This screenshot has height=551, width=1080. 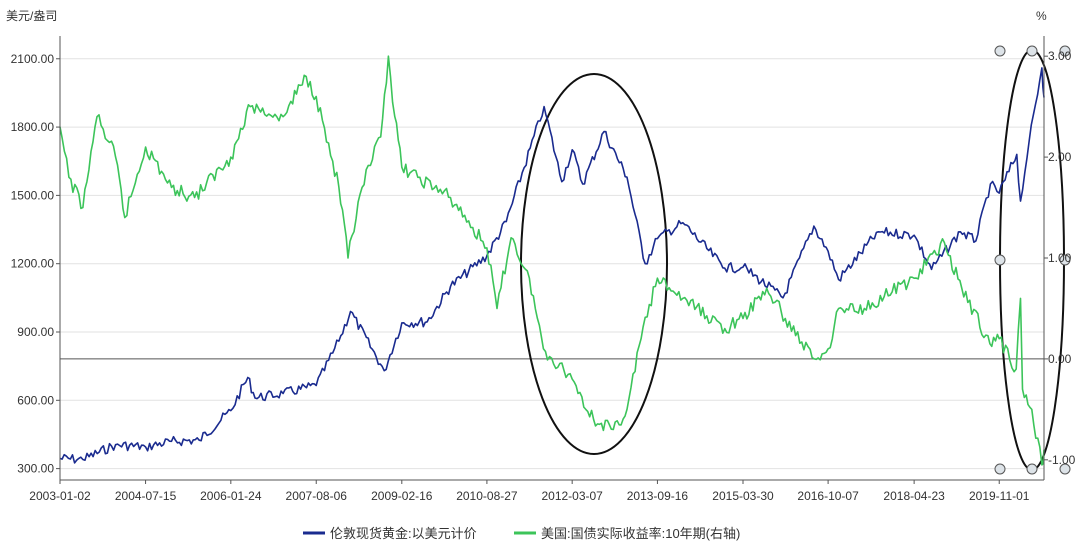 I want to click on left-tick-label: 1800.00, so click(x=33, y=127).